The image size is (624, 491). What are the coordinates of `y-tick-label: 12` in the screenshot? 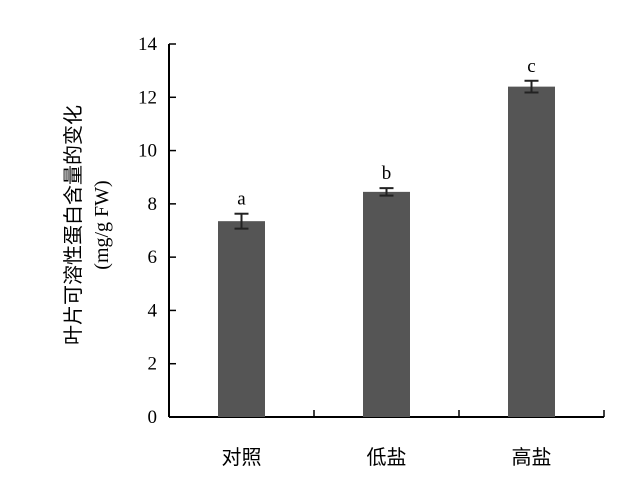 It's located at (147, 97).